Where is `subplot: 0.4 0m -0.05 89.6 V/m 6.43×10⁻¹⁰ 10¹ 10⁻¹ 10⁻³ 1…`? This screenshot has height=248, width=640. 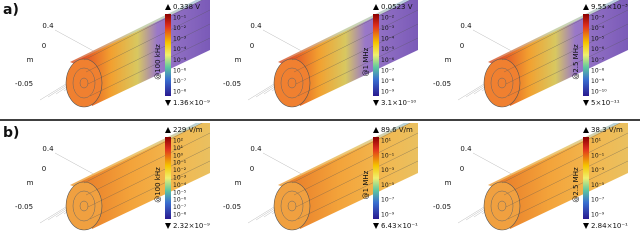
subplot: 0.4 0m -0.05 89.6 V/m 6.43×10⁻¹⁰ 10¹ 10⁻¹ 10⁻³ 1… is located at coordinates (322, 177).